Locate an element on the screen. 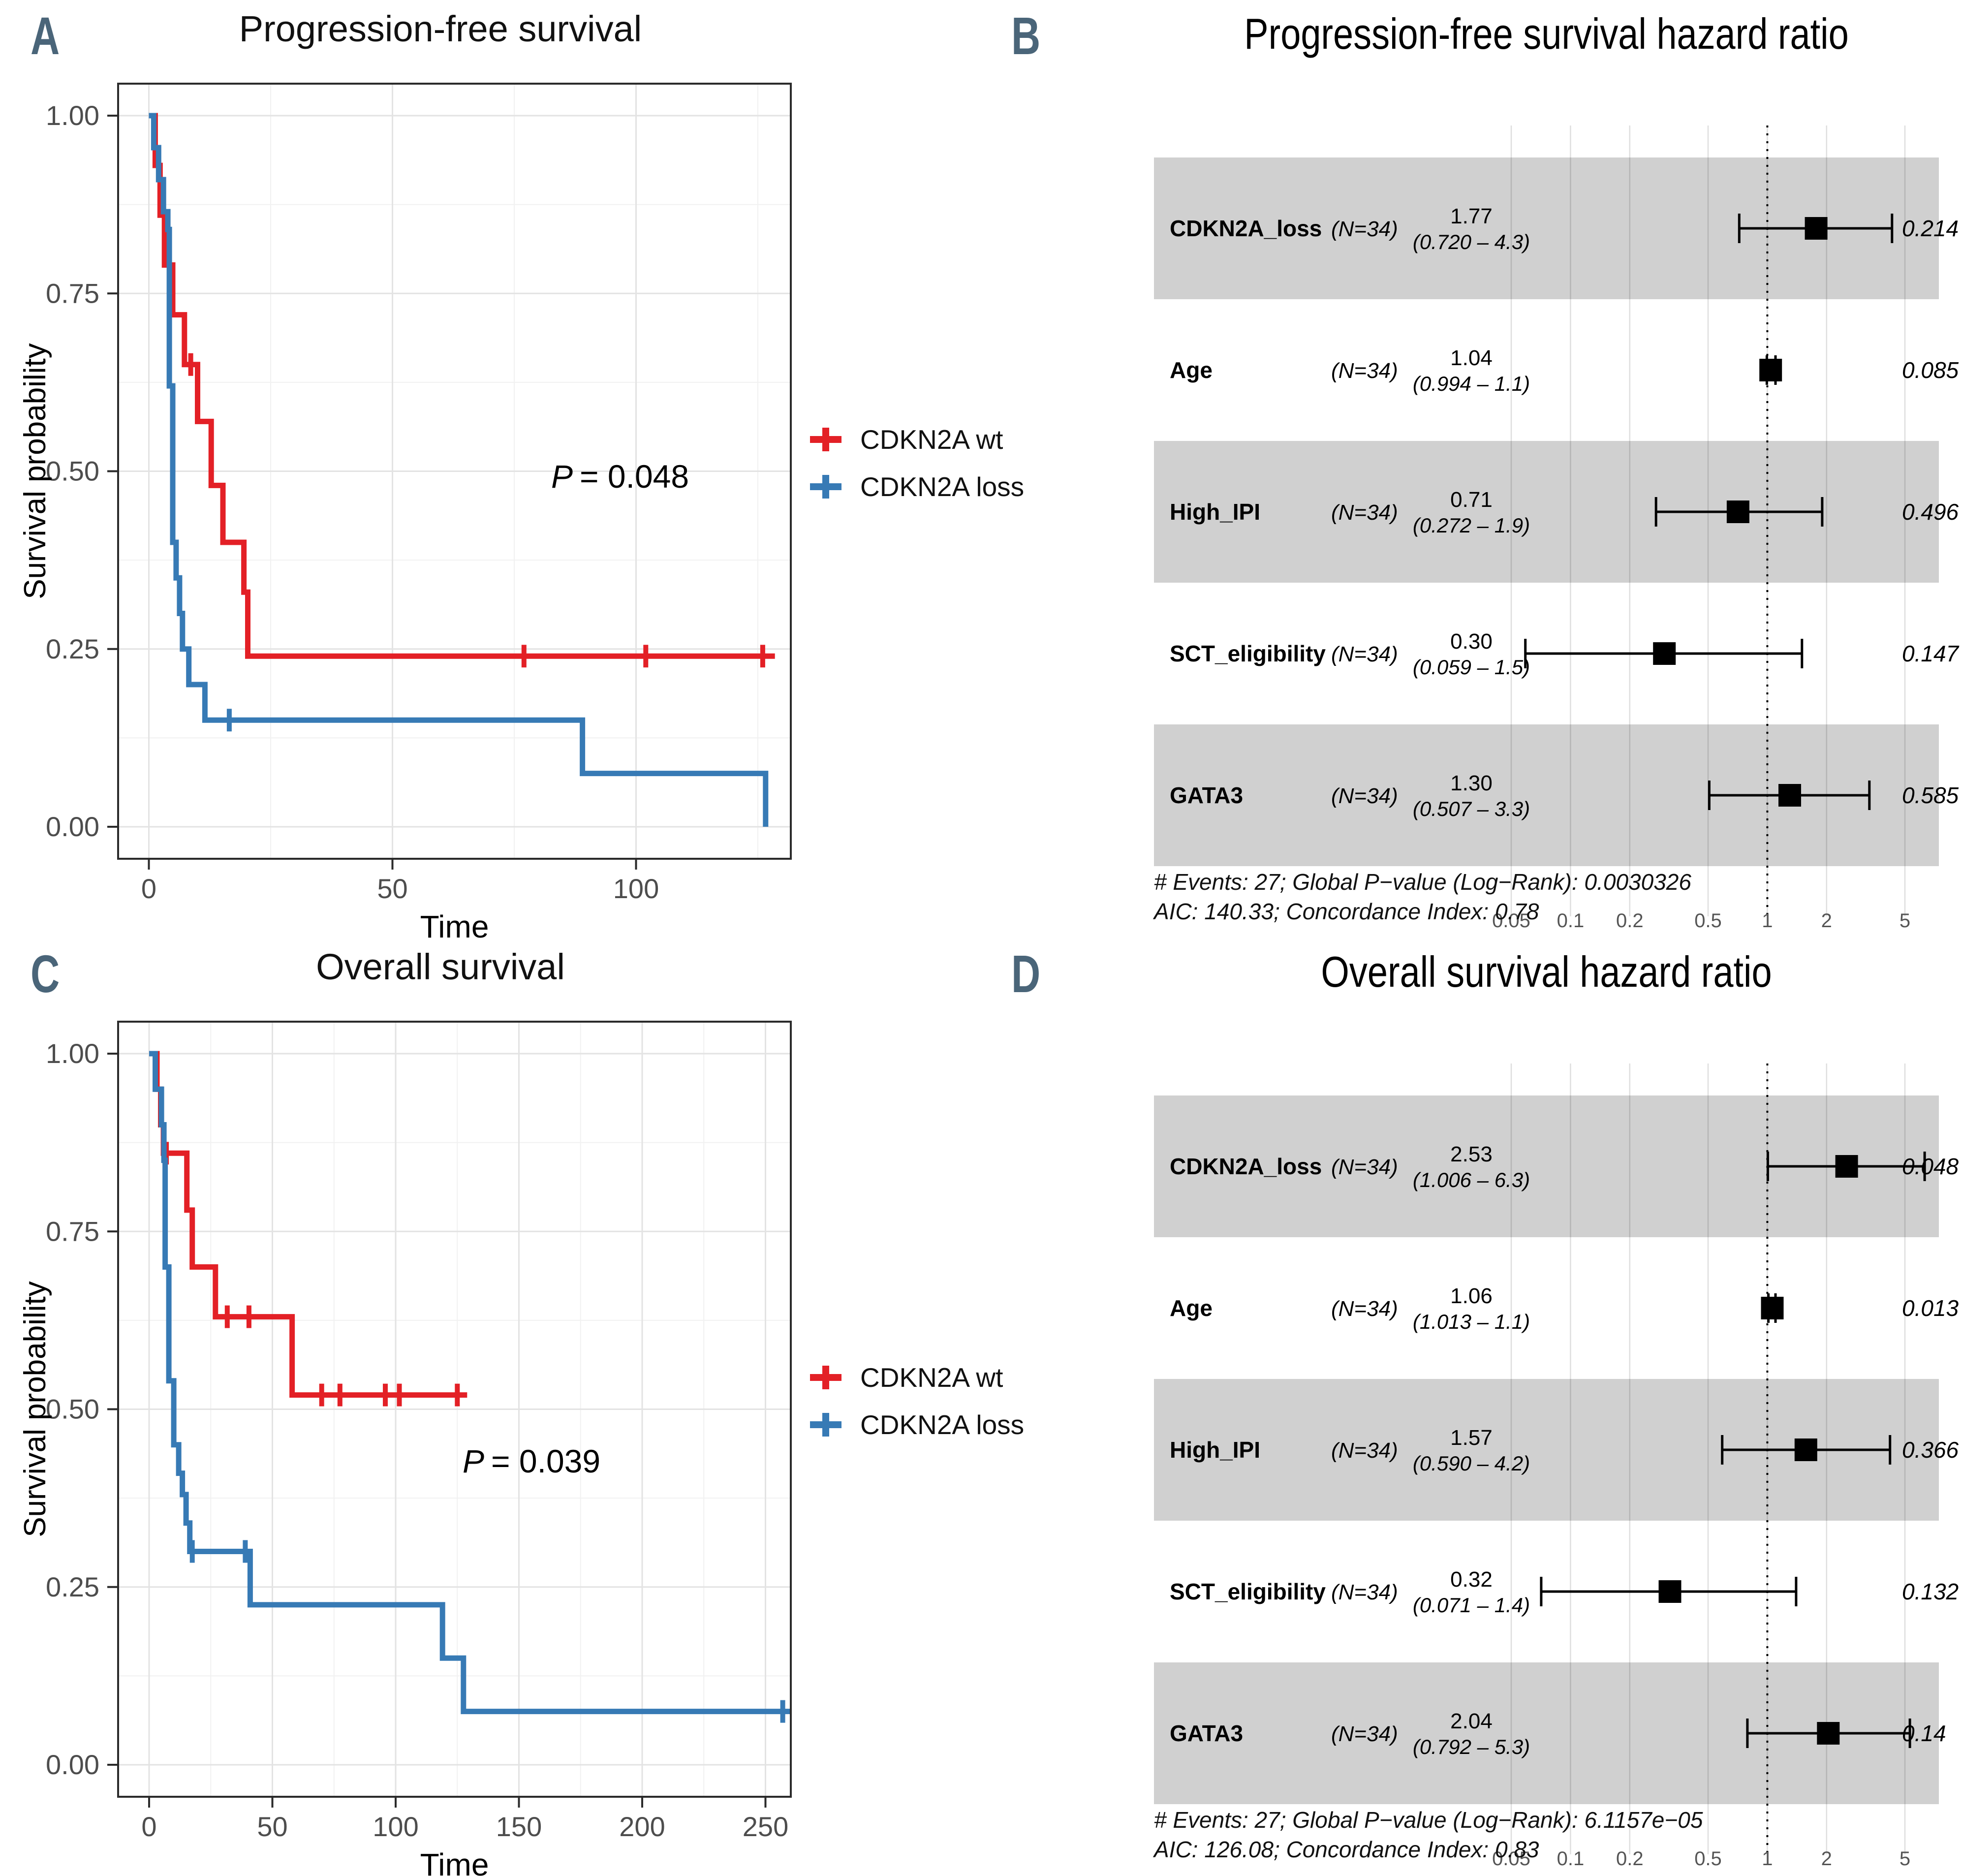 The height and width of the screenshot is (1876, 1962). p-value: 0.048 * is located at coordinates (1932, 1166).